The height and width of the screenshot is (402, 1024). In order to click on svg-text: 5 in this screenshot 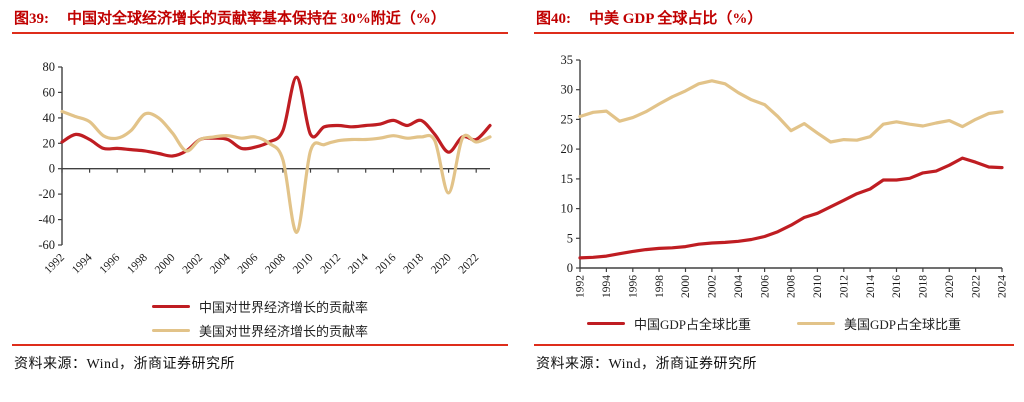, I will do `click(570, 238)`.